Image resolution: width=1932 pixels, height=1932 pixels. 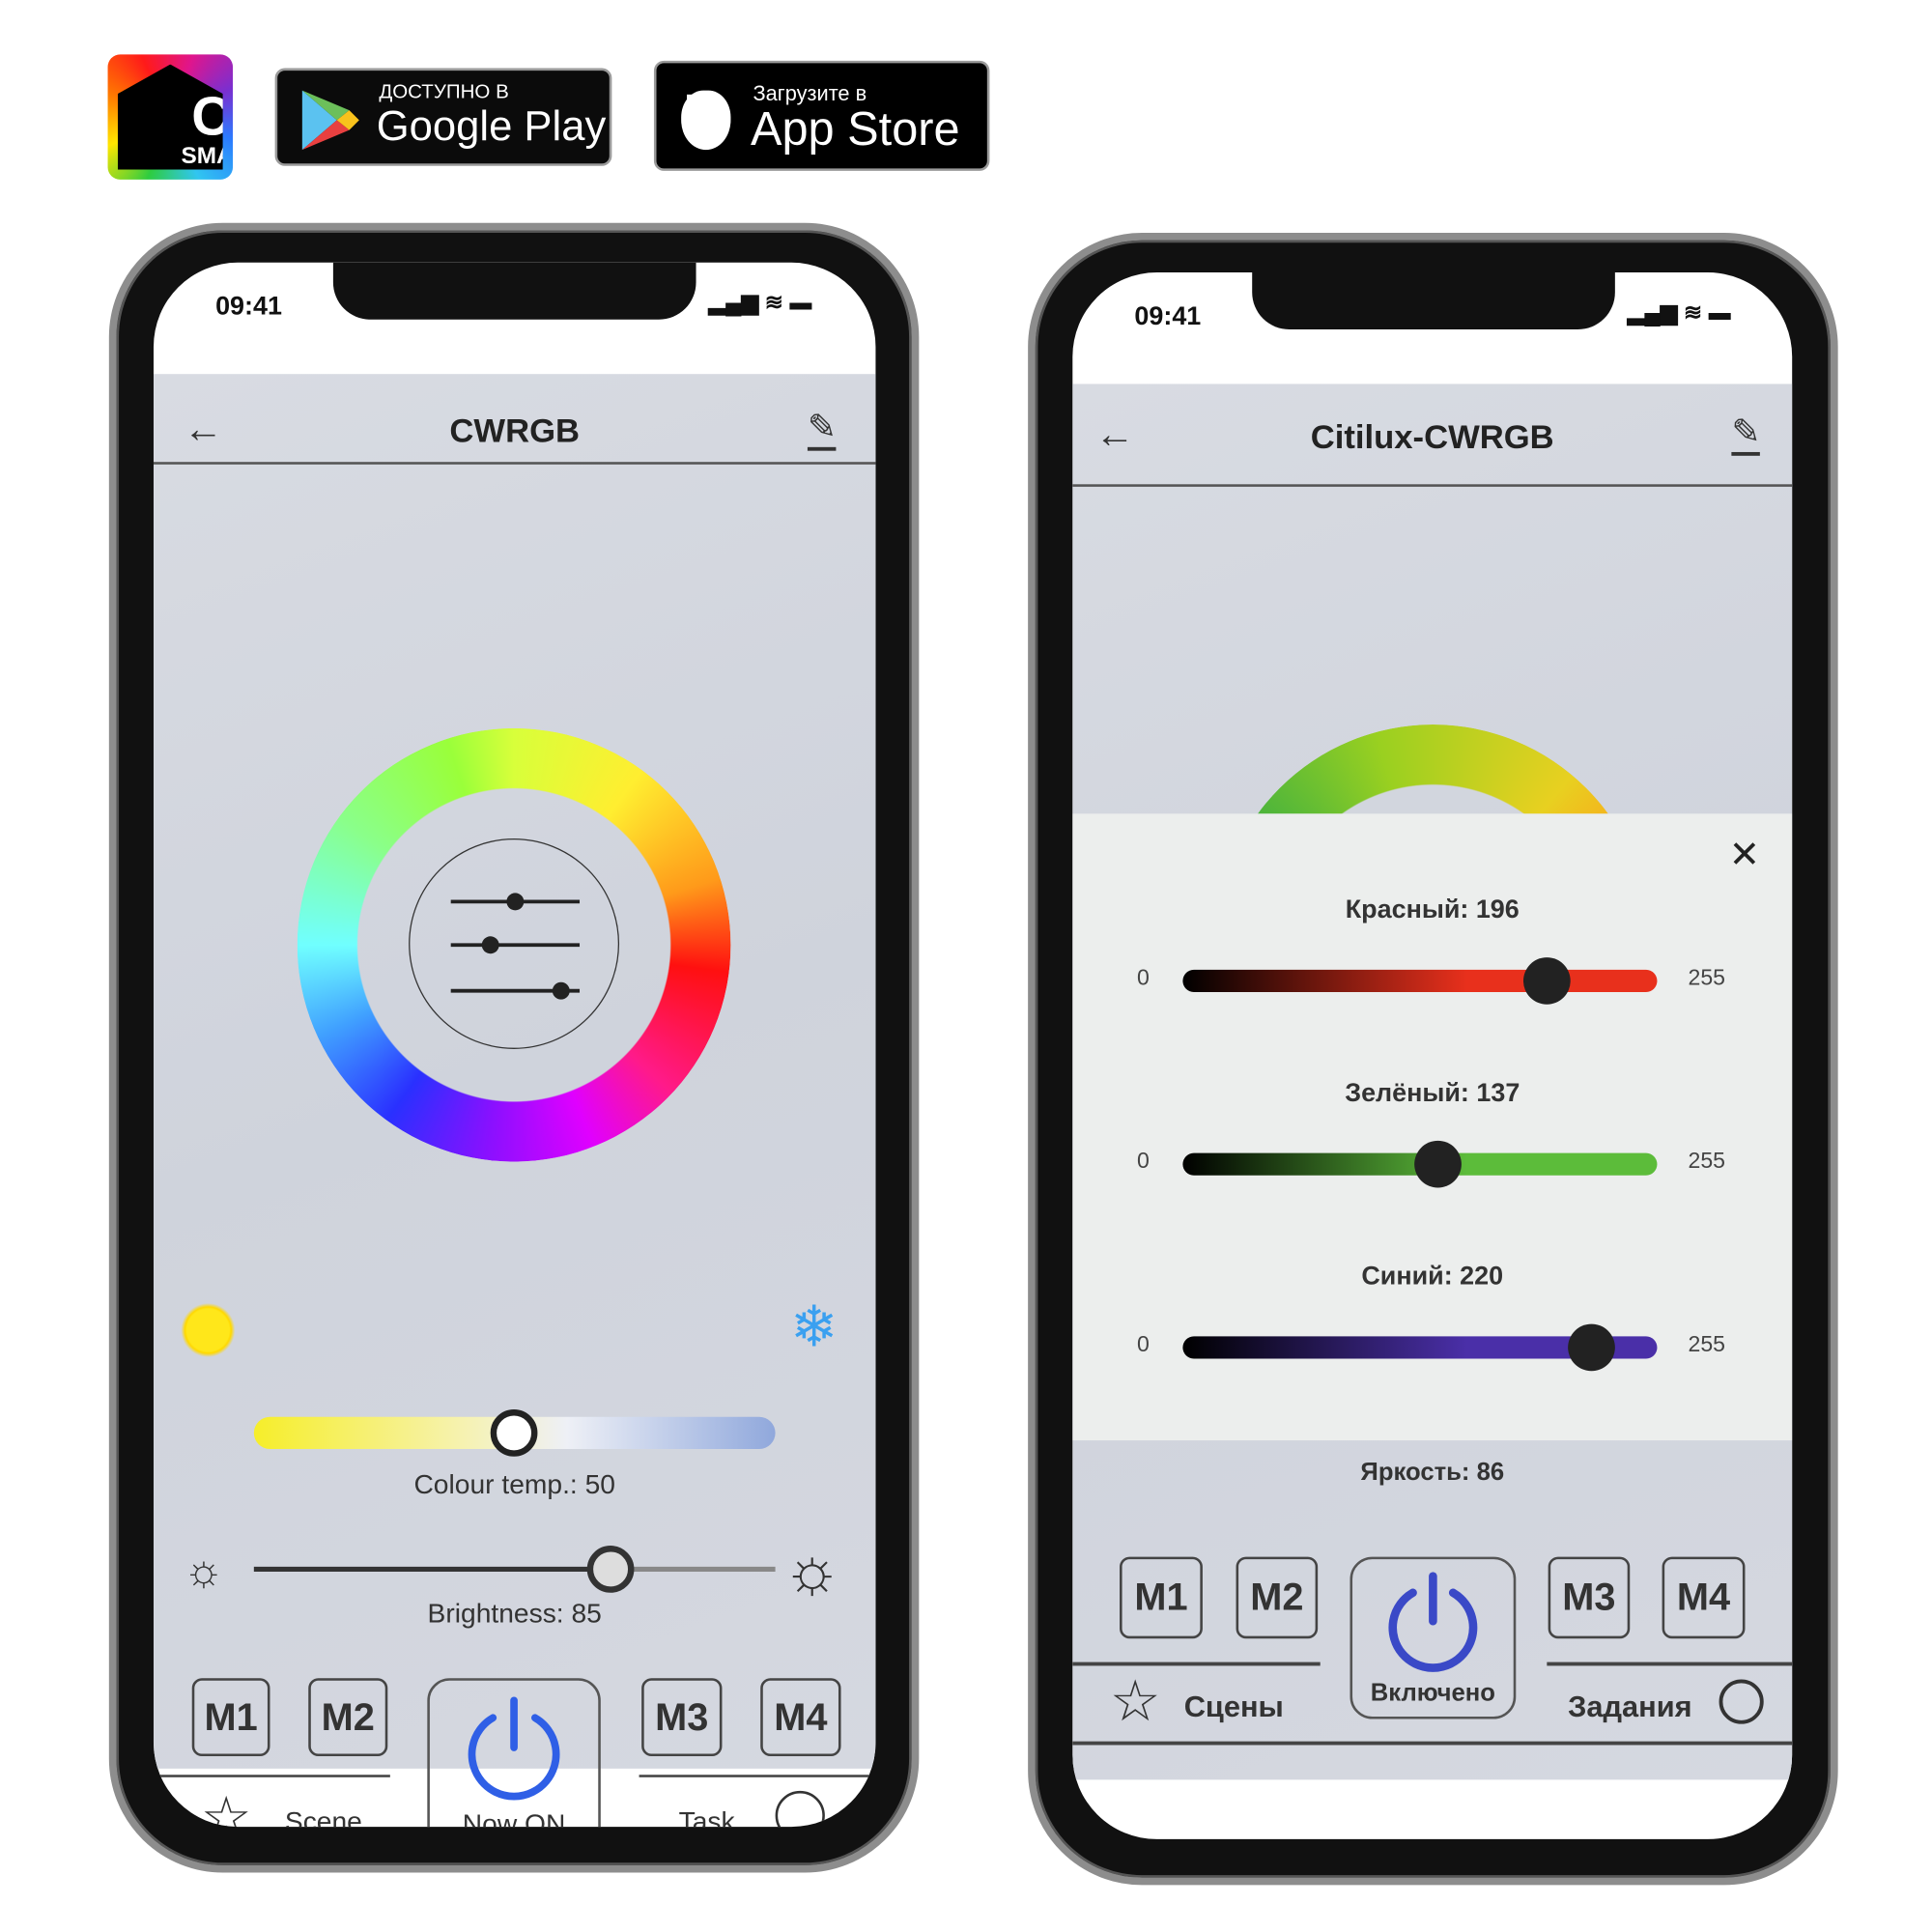 I want to click on slider-label: Красный: 196, so click(x=1432, y=909).